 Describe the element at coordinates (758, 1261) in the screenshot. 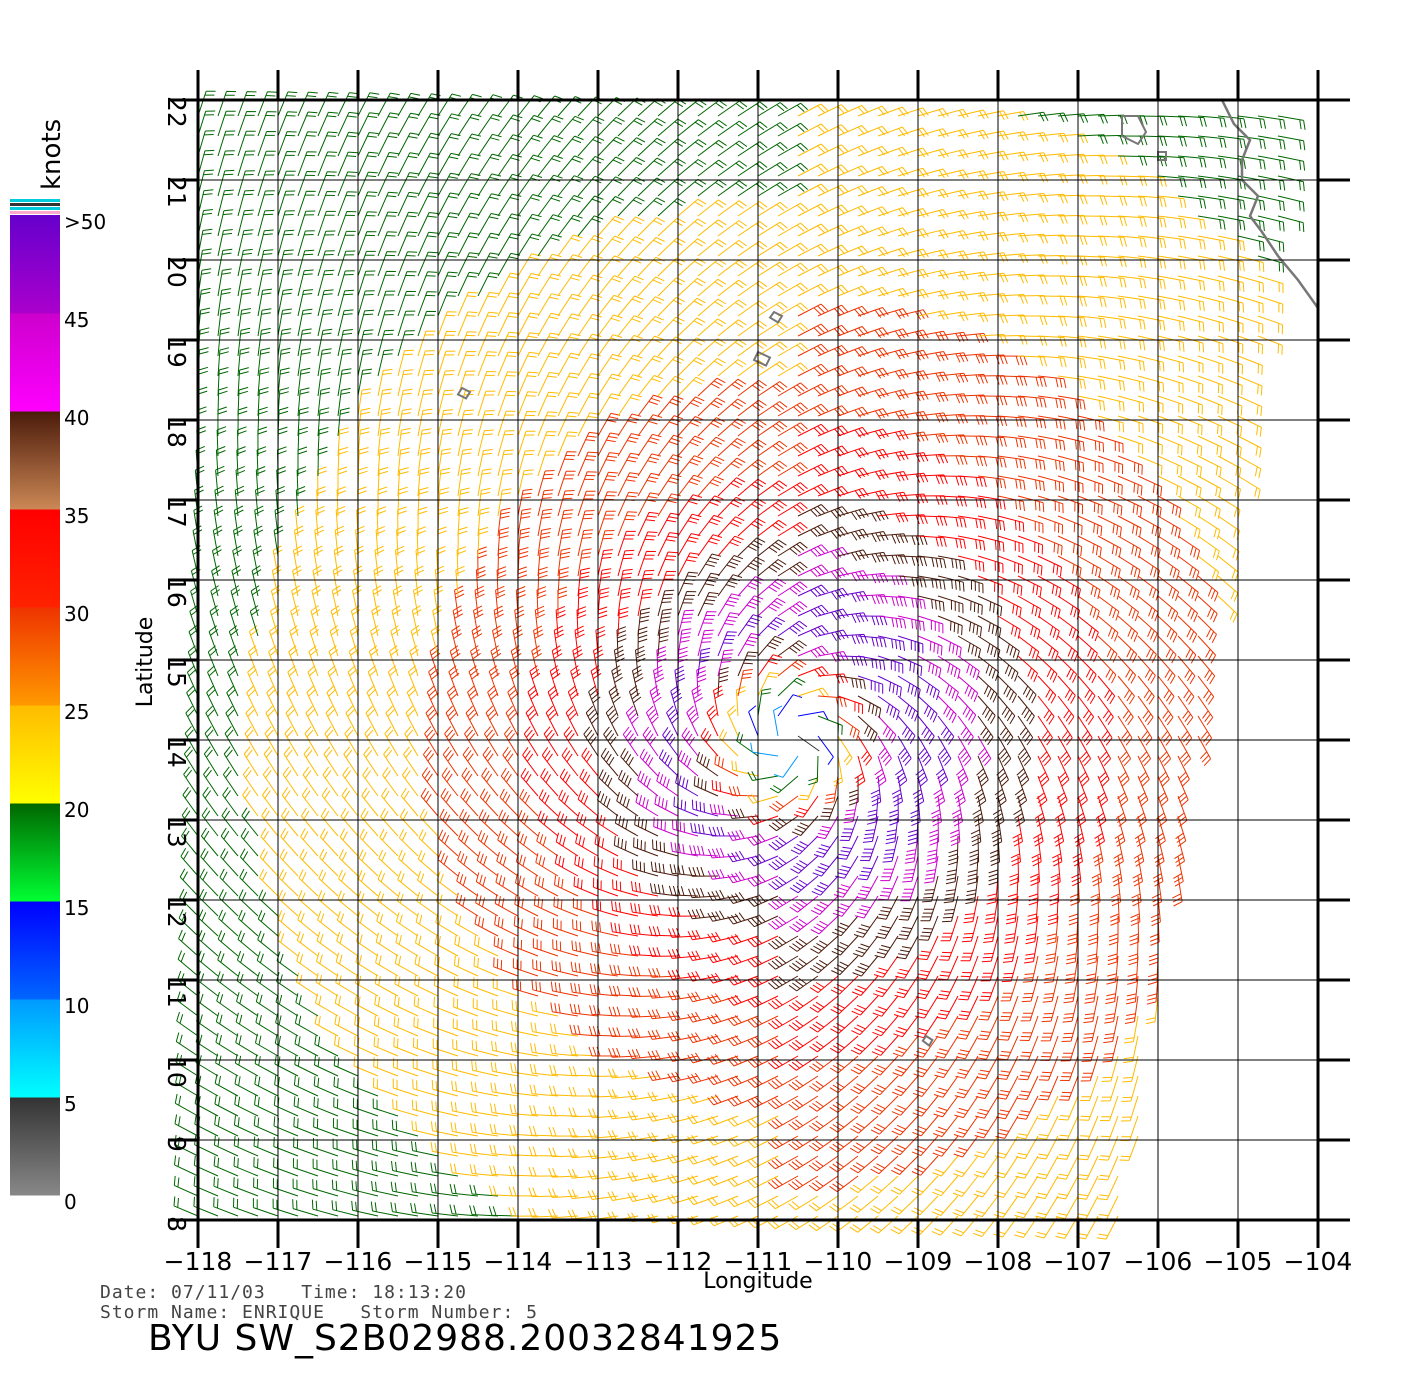

I see `longitude-tick-label: −111` at that location.